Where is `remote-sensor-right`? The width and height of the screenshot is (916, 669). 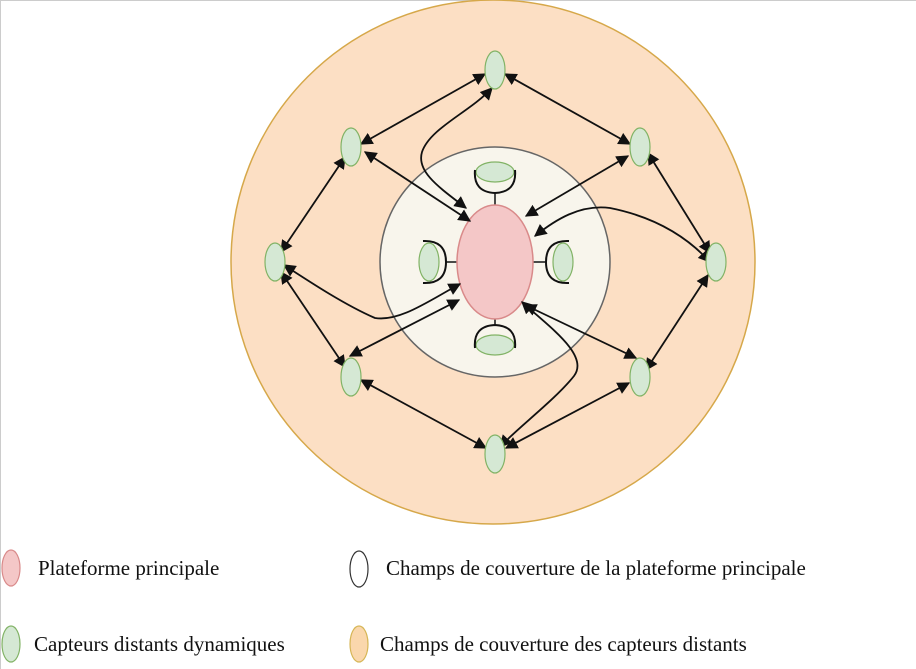
remote-sensor-right is located at coordinates (716, 262).